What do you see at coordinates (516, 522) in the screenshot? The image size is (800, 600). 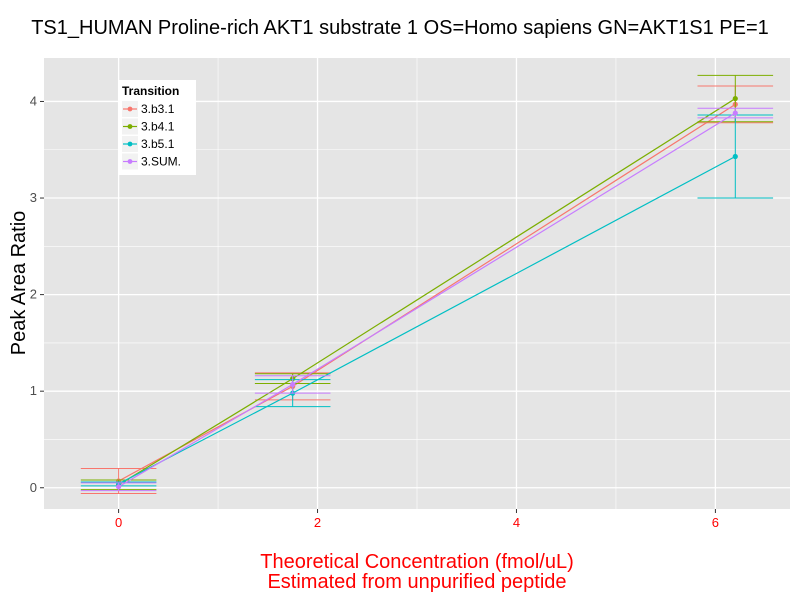 I see `x-tick-label: 4` at bounding box center [516, 522].